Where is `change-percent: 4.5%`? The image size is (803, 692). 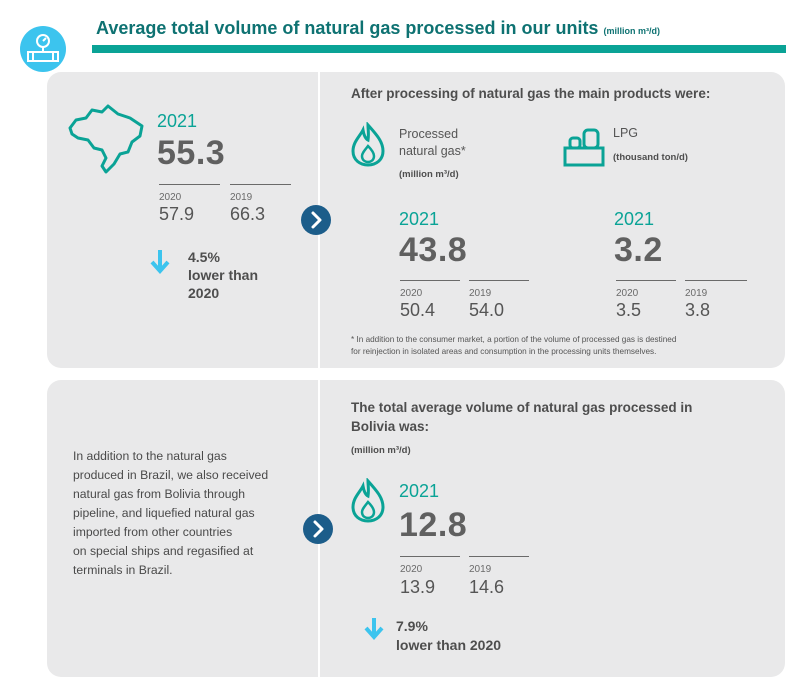 change-percent: 4.5% is located at coordinates (204, 257).